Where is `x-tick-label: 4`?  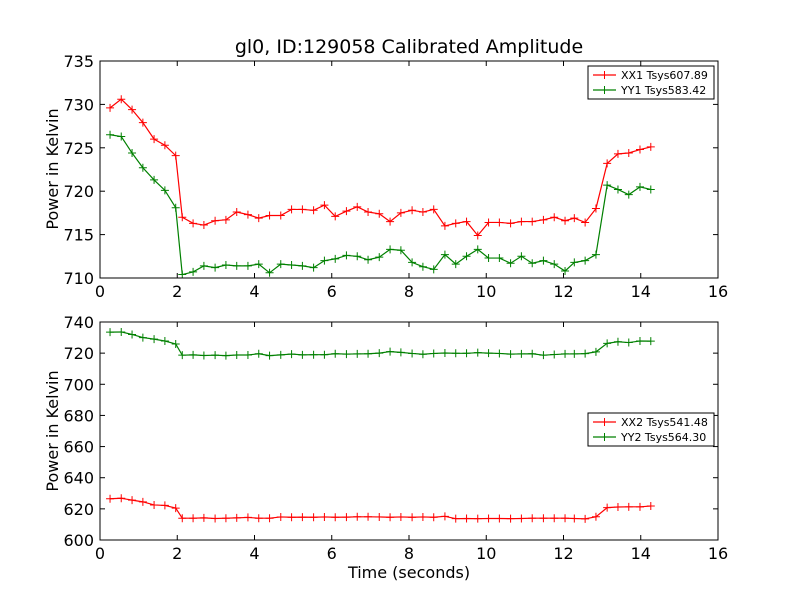
x-tick-label: 4 is located at coordinates (254, 291).